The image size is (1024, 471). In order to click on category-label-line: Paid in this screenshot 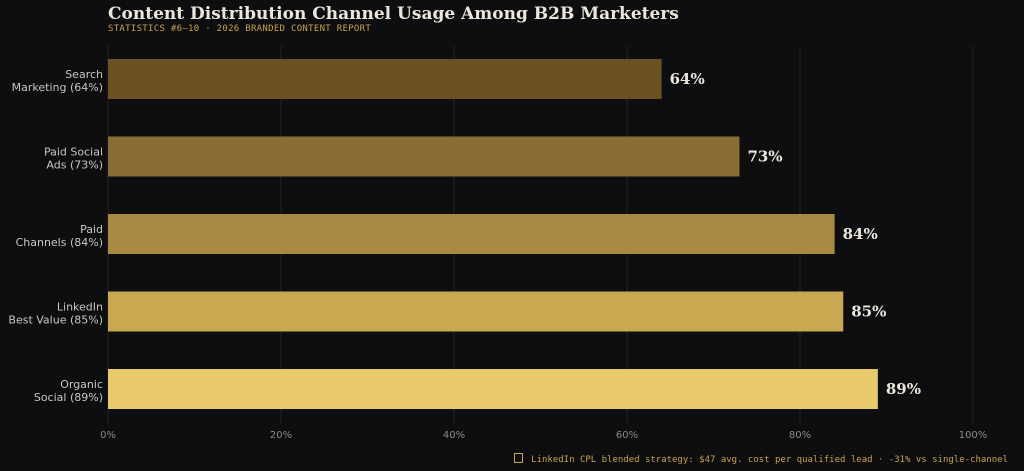, I will do `click(91, 229)`.